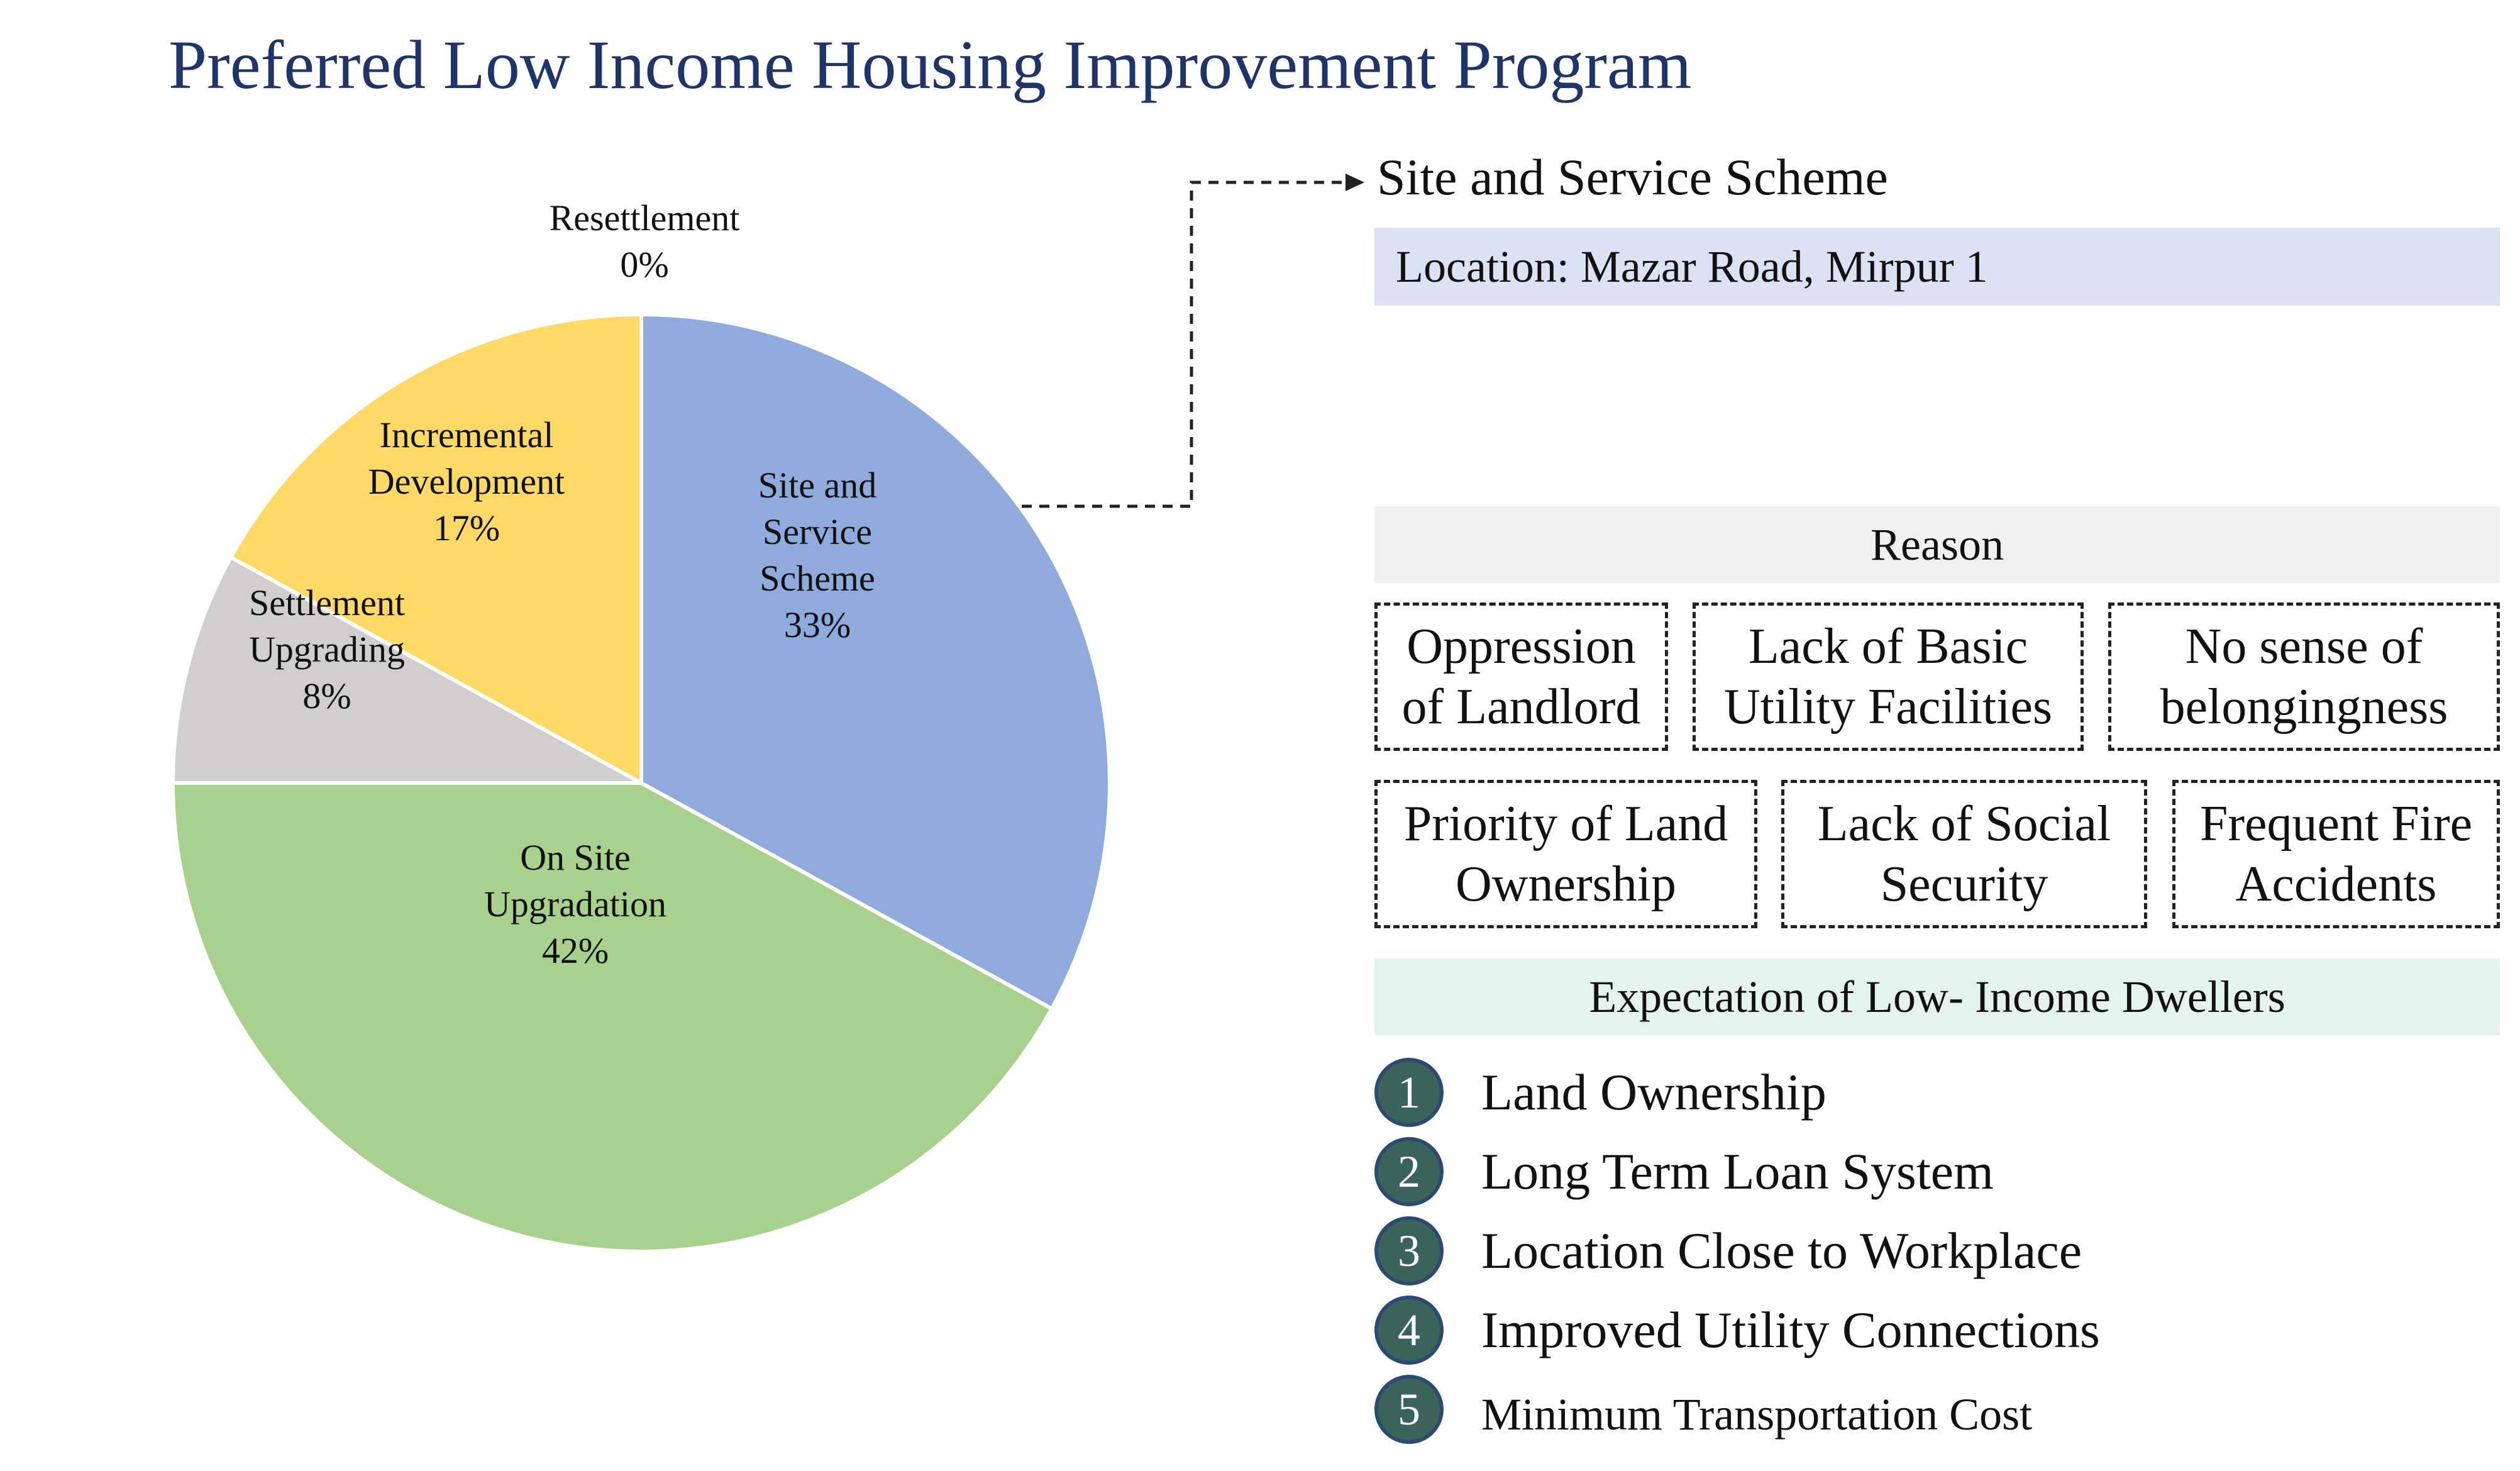  Describe the element at coordinates (1737, 1171) in the screenshot. I see `expectation-text: Long Term Loan System` at that location.